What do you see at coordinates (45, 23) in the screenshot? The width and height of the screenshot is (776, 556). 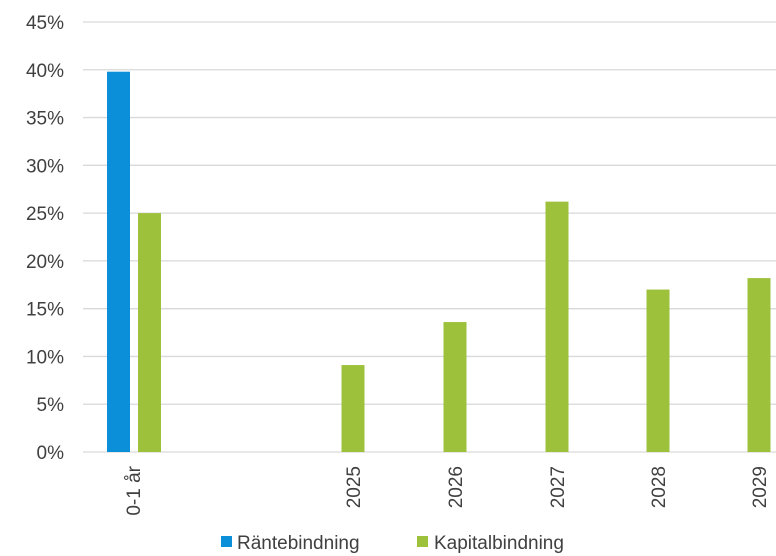 I see `y-tick-label: 45%` at bounding box center [45, 23].